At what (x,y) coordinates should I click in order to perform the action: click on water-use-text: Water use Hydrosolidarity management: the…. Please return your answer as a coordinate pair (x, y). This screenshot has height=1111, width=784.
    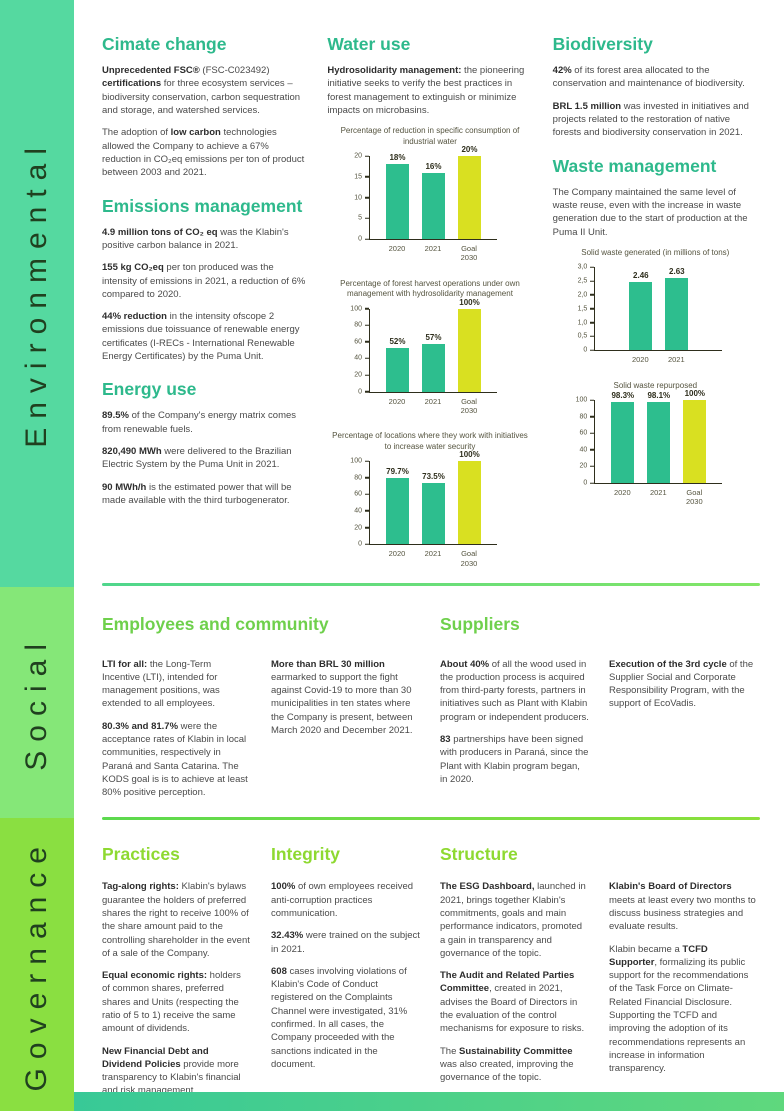
    Looking at the image, I should click on (429, 75).